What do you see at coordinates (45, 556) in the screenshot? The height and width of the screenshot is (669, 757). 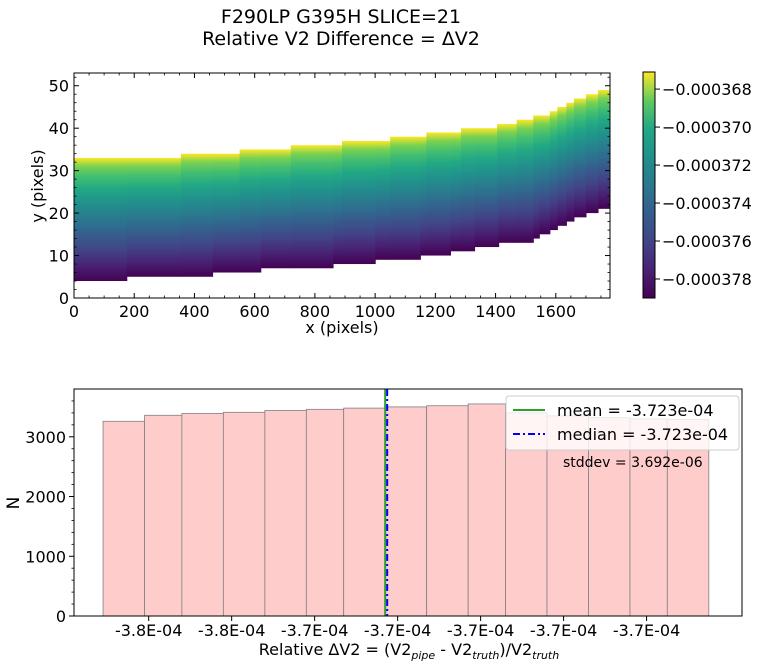 I see `histogram-y-tick-label: 1000` at bounding box center [45, 556].